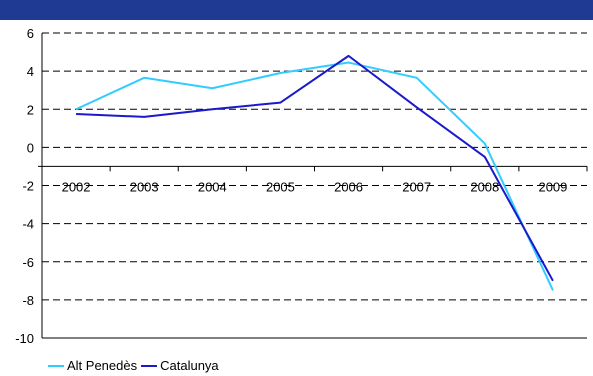 The height and width of the screenshot is (376, 593). What do you see at coordinates (76, 186) in the screenshot?
I see `x-tick-label: 2002` at bounding box center [76, 186].